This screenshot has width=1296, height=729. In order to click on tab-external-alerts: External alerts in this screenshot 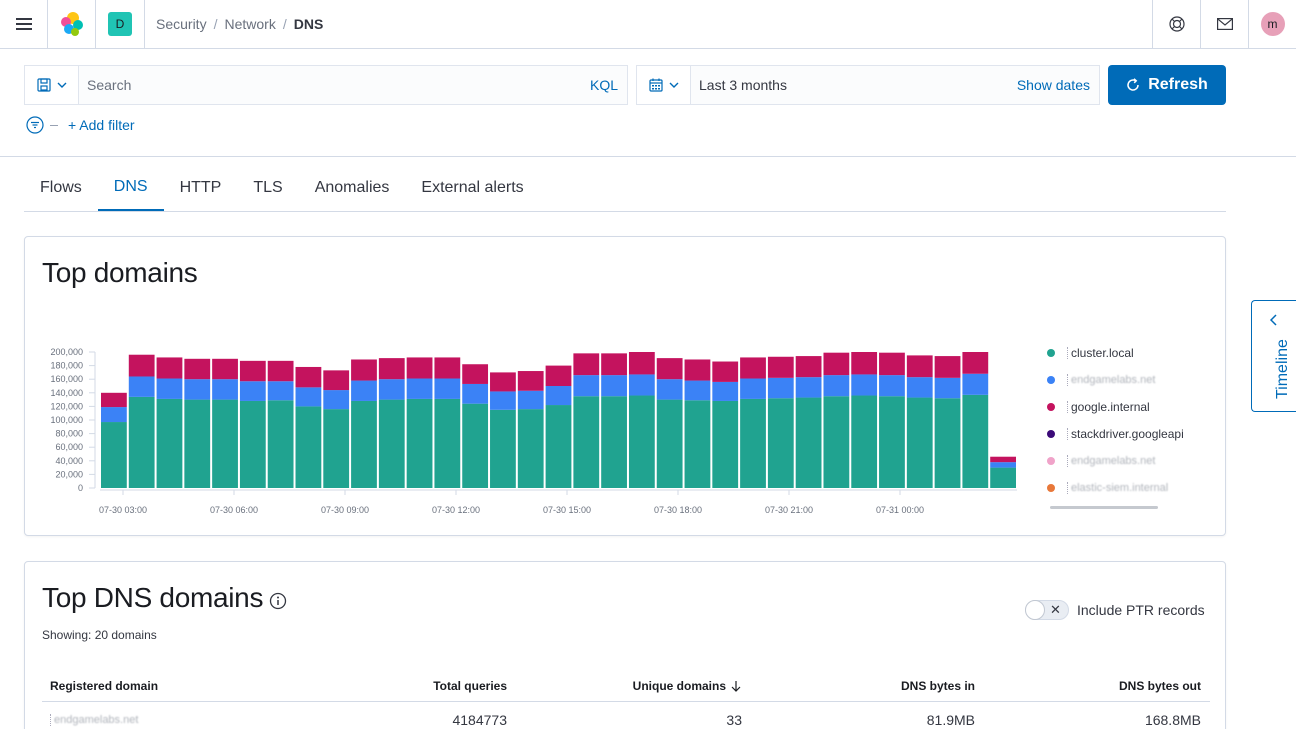, I will do `click(472, 187)`.